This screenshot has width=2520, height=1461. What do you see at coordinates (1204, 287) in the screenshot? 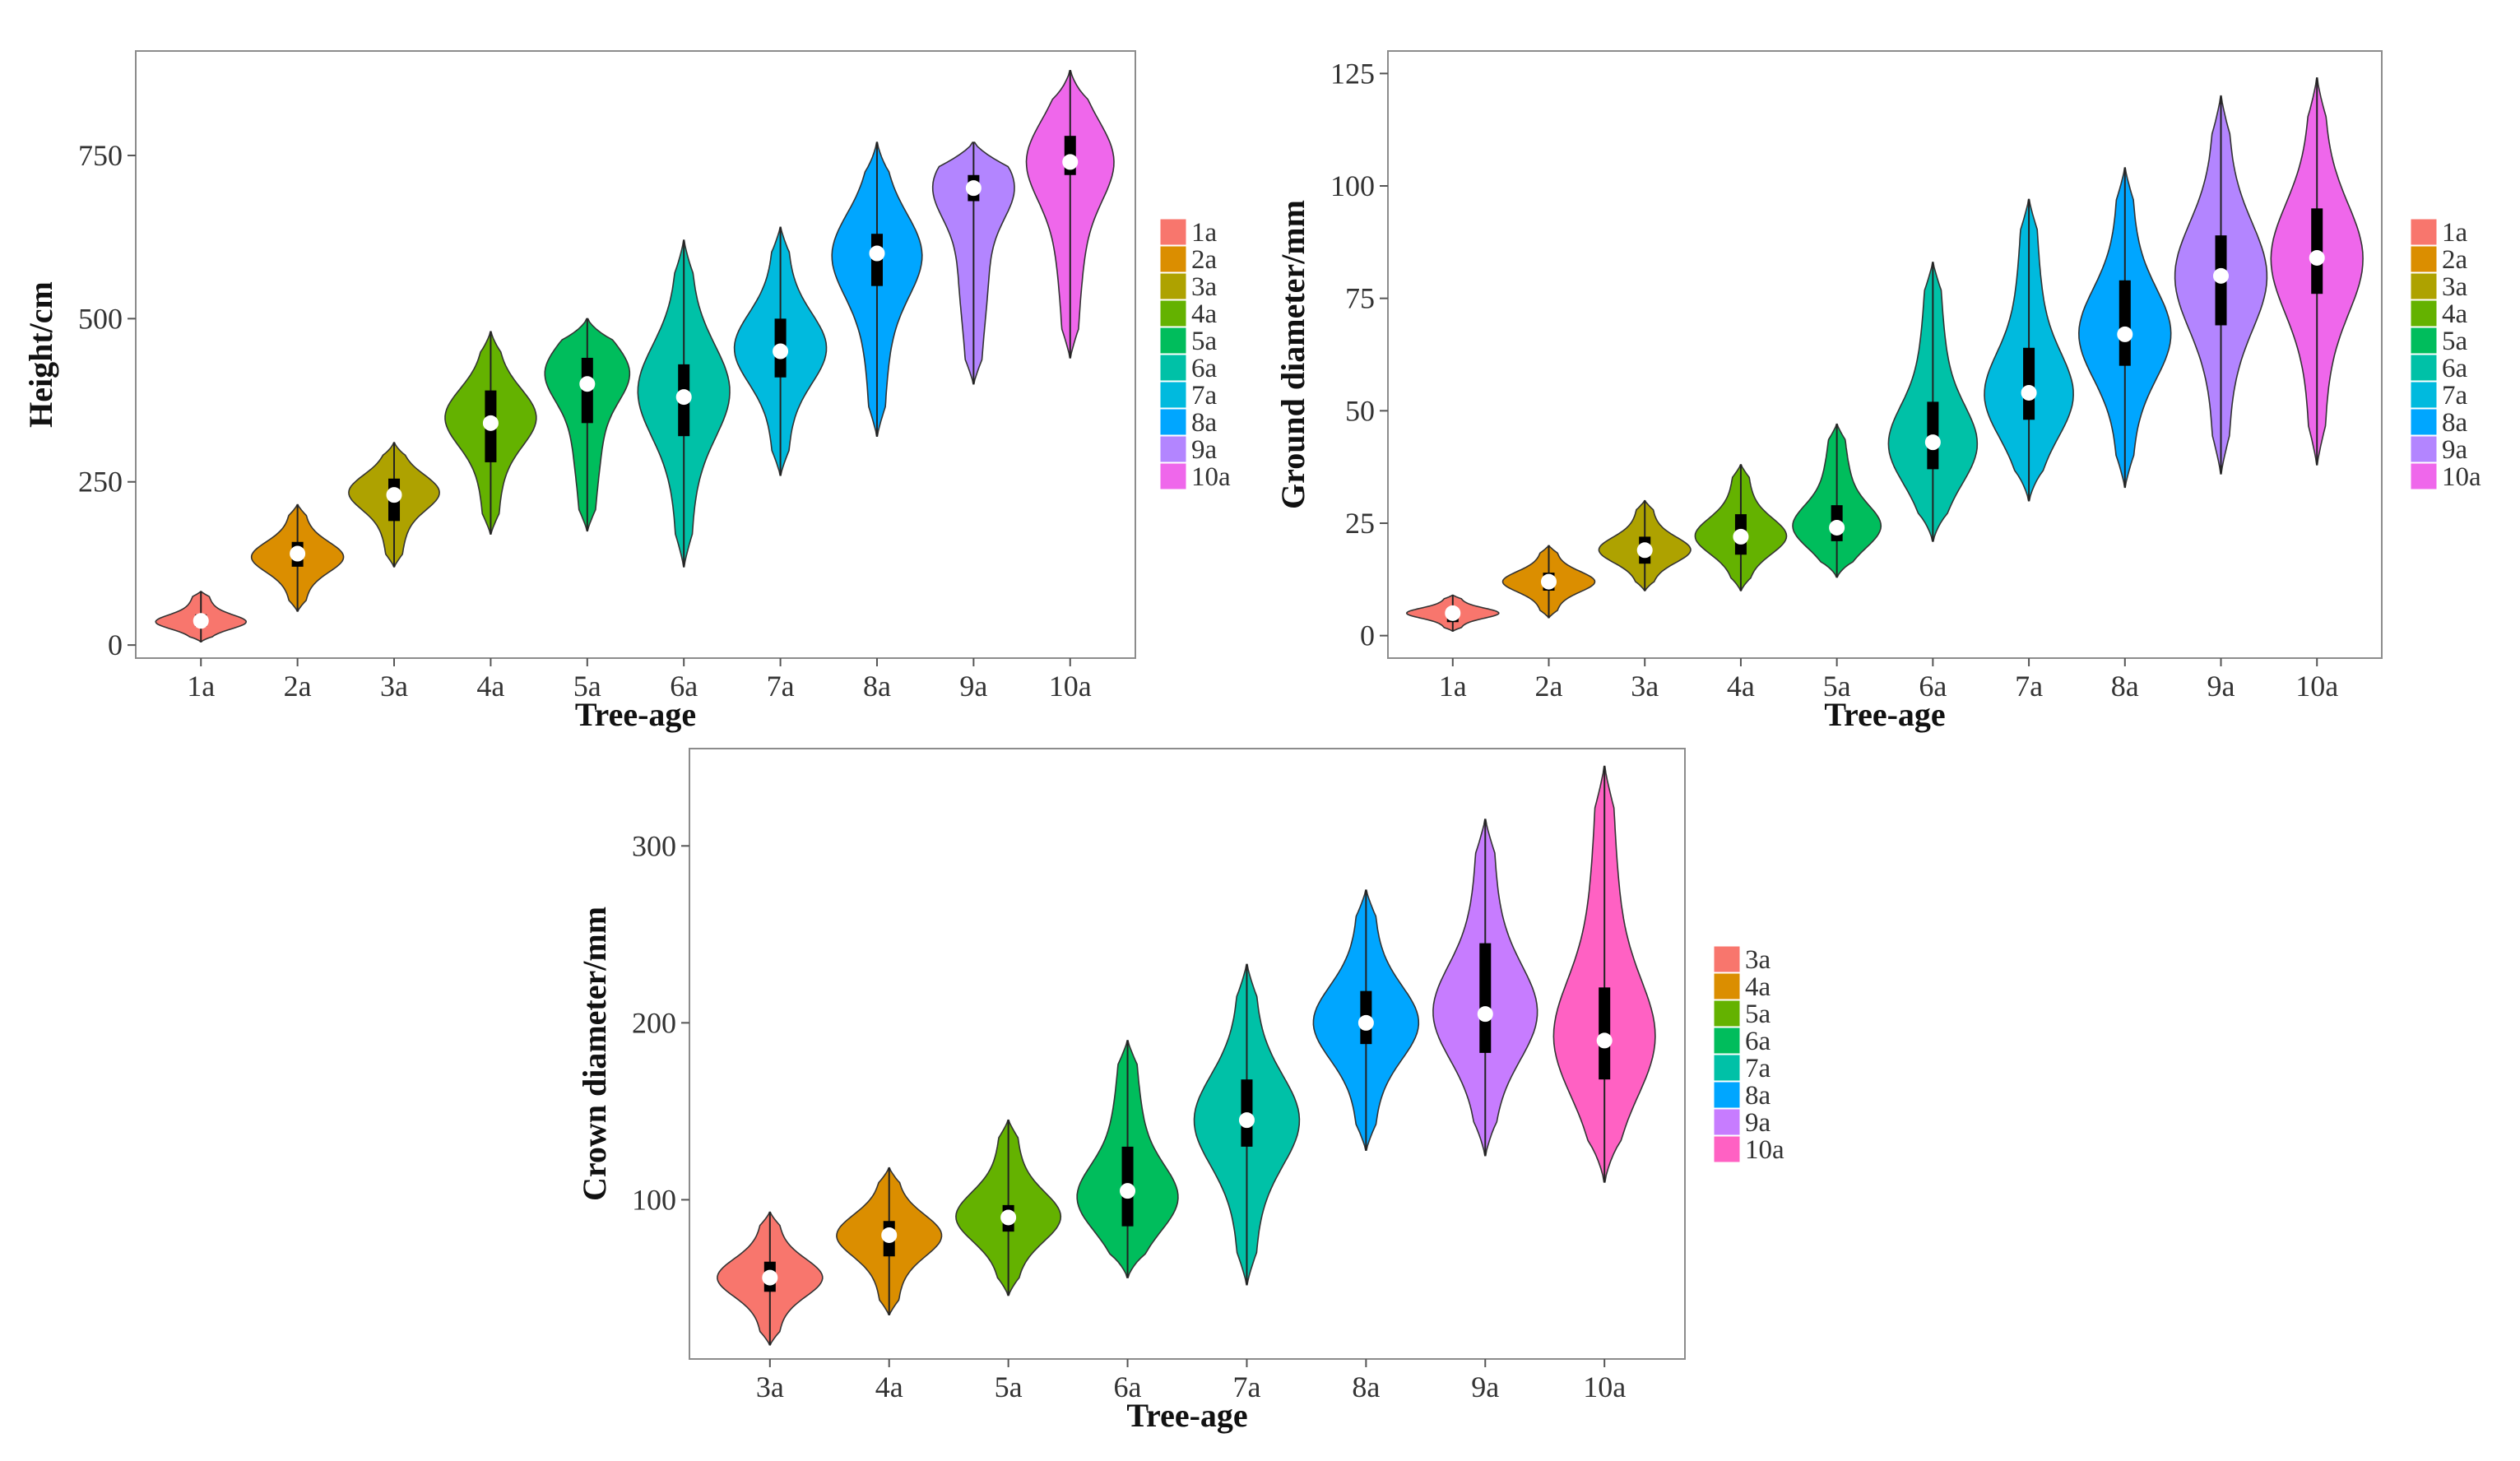
I see `legend-label: 3a` at bounding box center [1204, 287].